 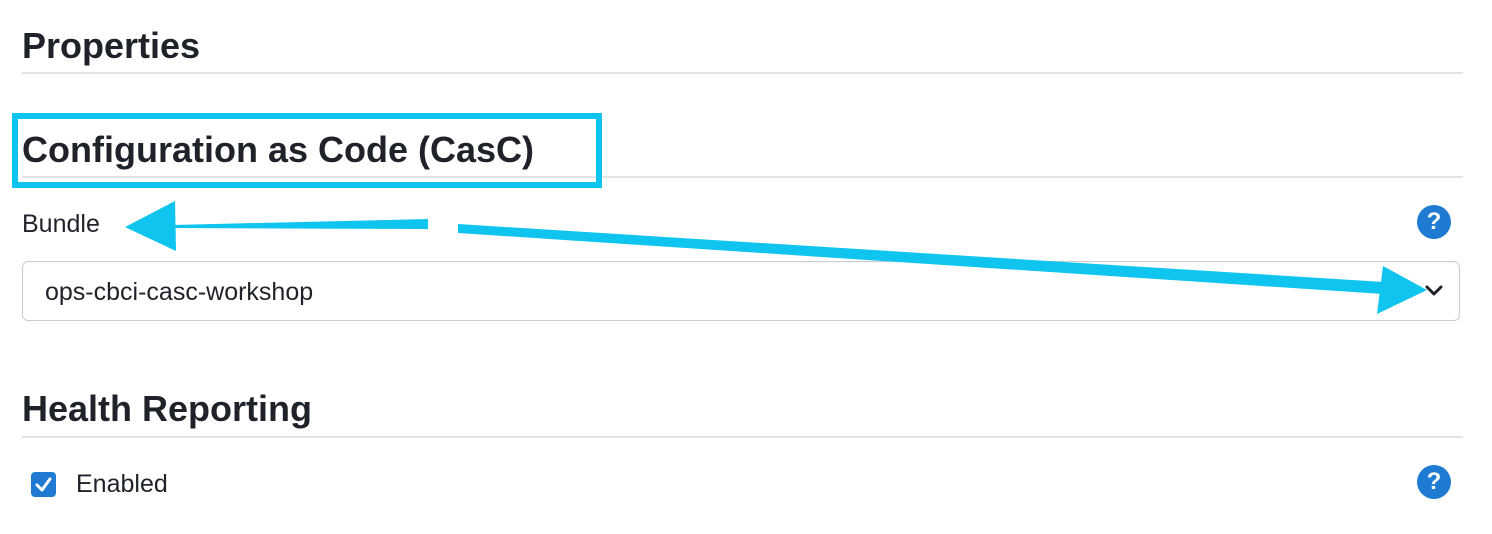 What do you see at coordinates (742, 73) in the screenshot?
I see `properties-divider` at bounding box center [742, 73].